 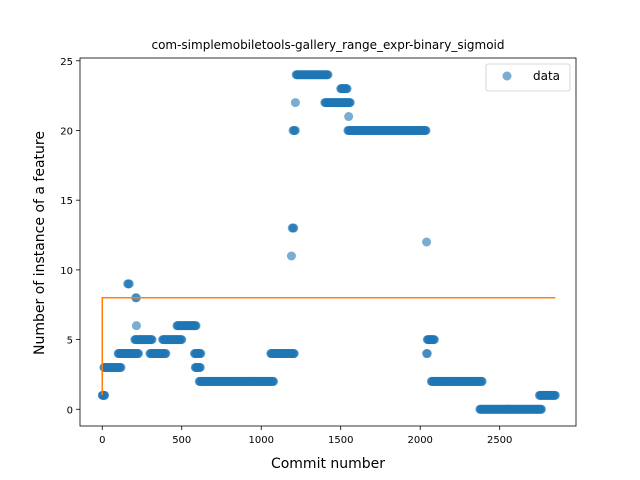 What do you see at coordinates (181, 440) in the screenshot?
I see `x-tick-label: 500` at bounding box center [181, 440].